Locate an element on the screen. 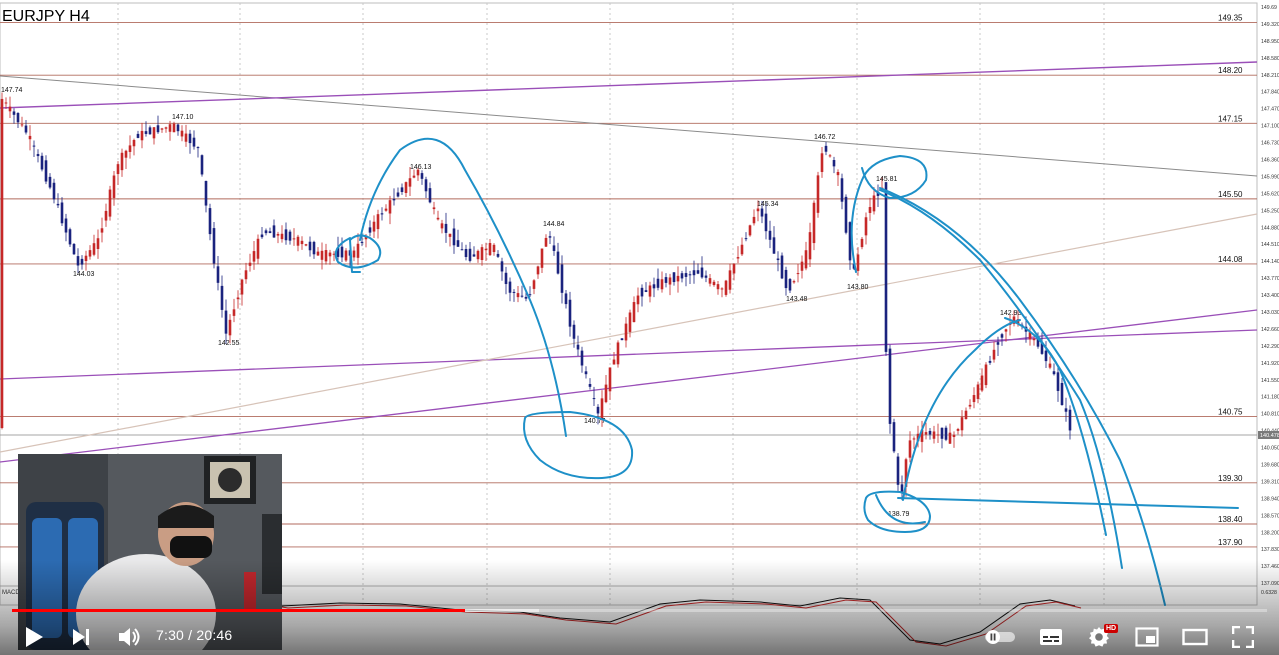 Image resolution: width=1279 pixels, height=655 pixels. price-annotation: 143.48 is located at coordinates (797, 299).